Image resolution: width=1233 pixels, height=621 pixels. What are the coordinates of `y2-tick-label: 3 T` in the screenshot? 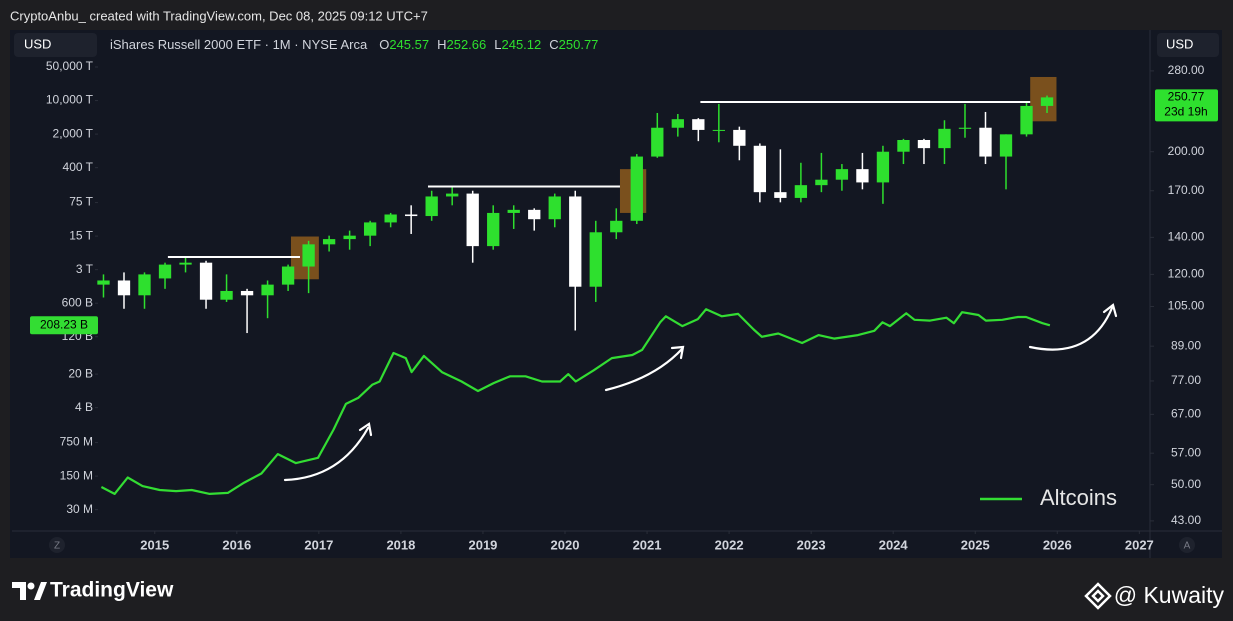 It's located at (85, 269).